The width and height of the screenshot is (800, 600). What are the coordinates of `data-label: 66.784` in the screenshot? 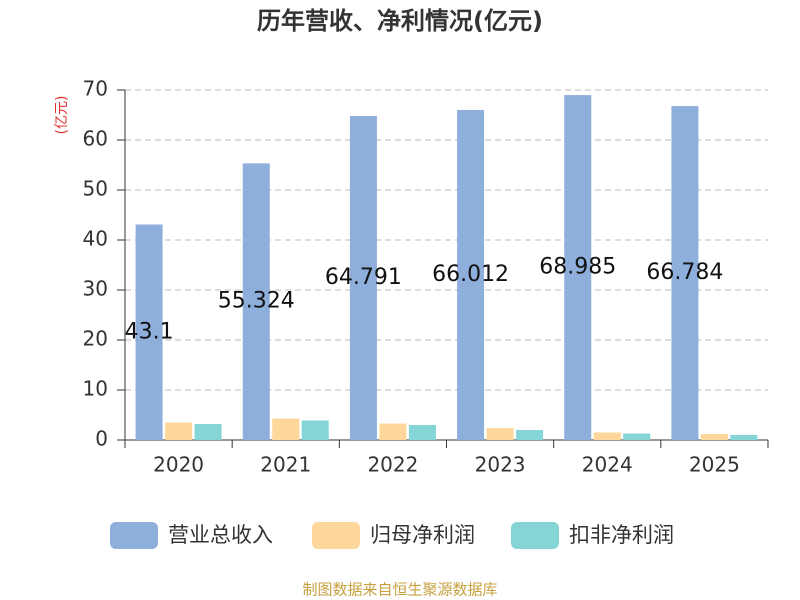 It's located at (684, 272).